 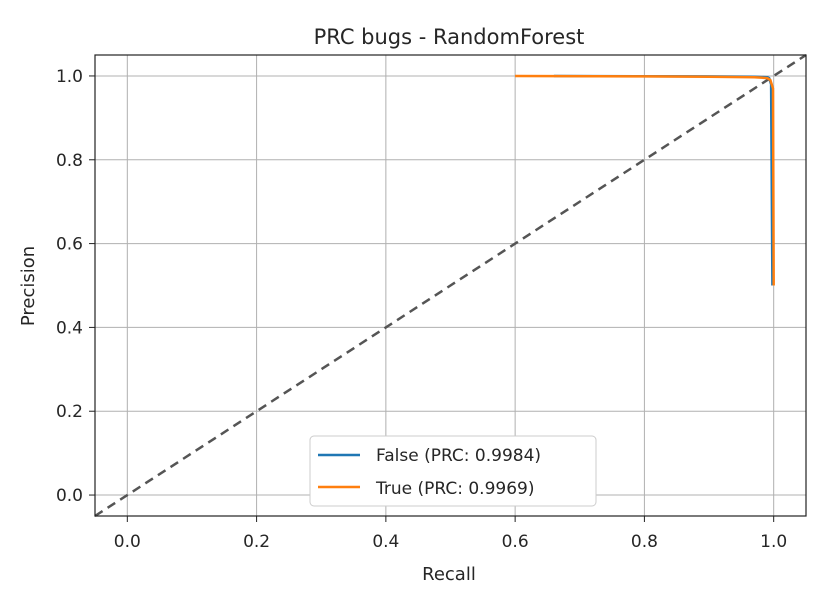 I want to click on legend-label-false: False (PRC: 0.9984), so click(x=458, y=456).